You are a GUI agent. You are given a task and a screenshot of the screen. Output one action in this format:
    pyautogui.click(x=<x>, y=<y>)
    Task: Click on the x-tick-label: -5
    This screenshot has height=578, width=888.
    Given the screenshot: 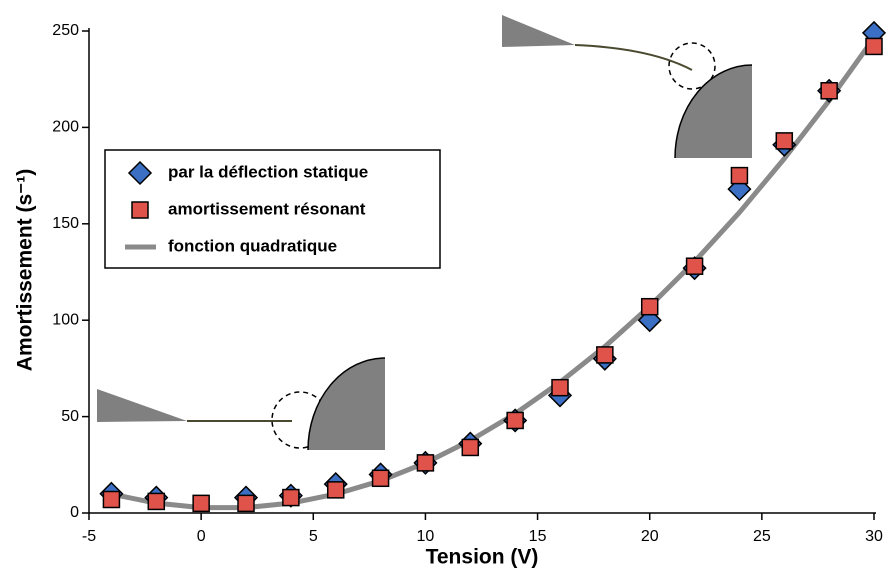 What is the action you would take?
    pyautogui.click(x=89, y=536)
    